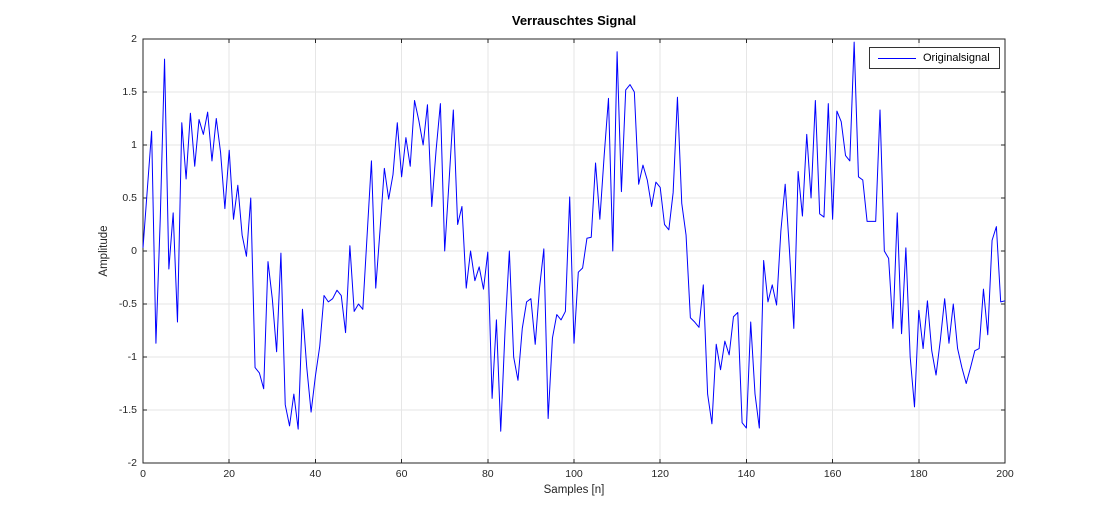  I want to click on chart-title: Verrauschtes Signal, so click(574, 20).